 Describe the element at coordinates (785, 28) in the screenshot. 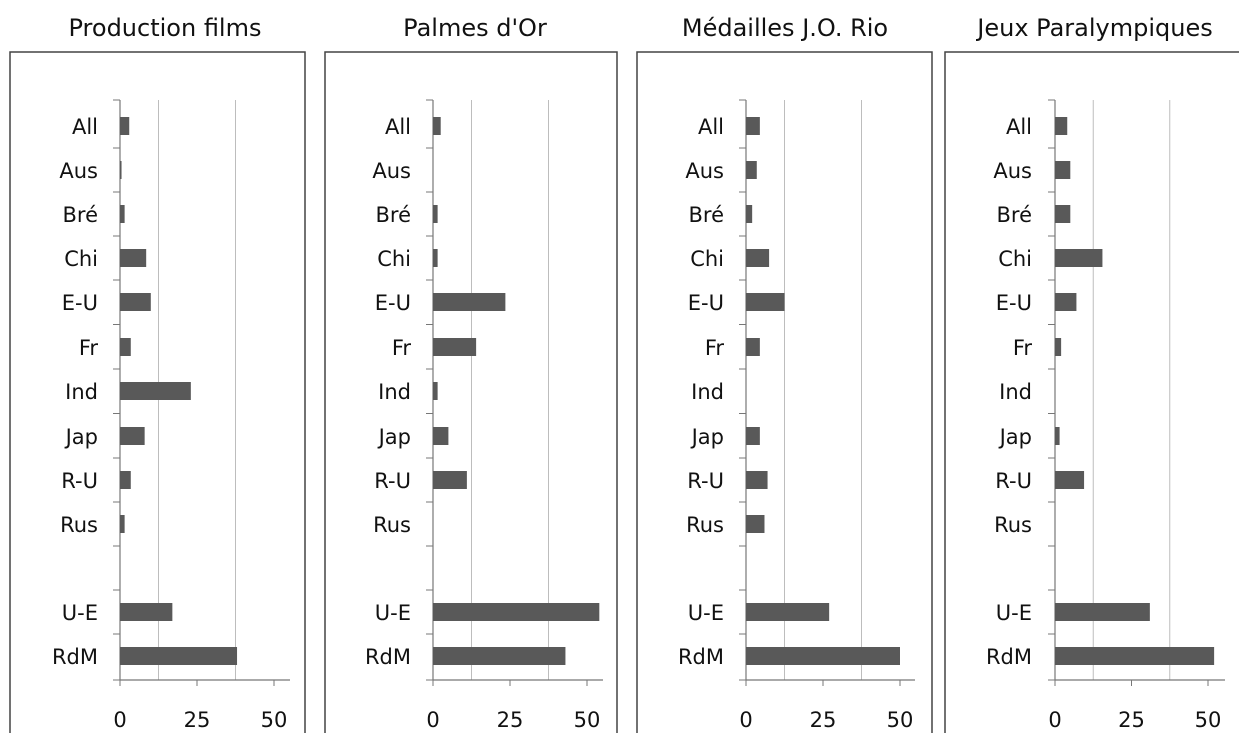

I see `panel-title: Médailles J.O. Rio` at that location.